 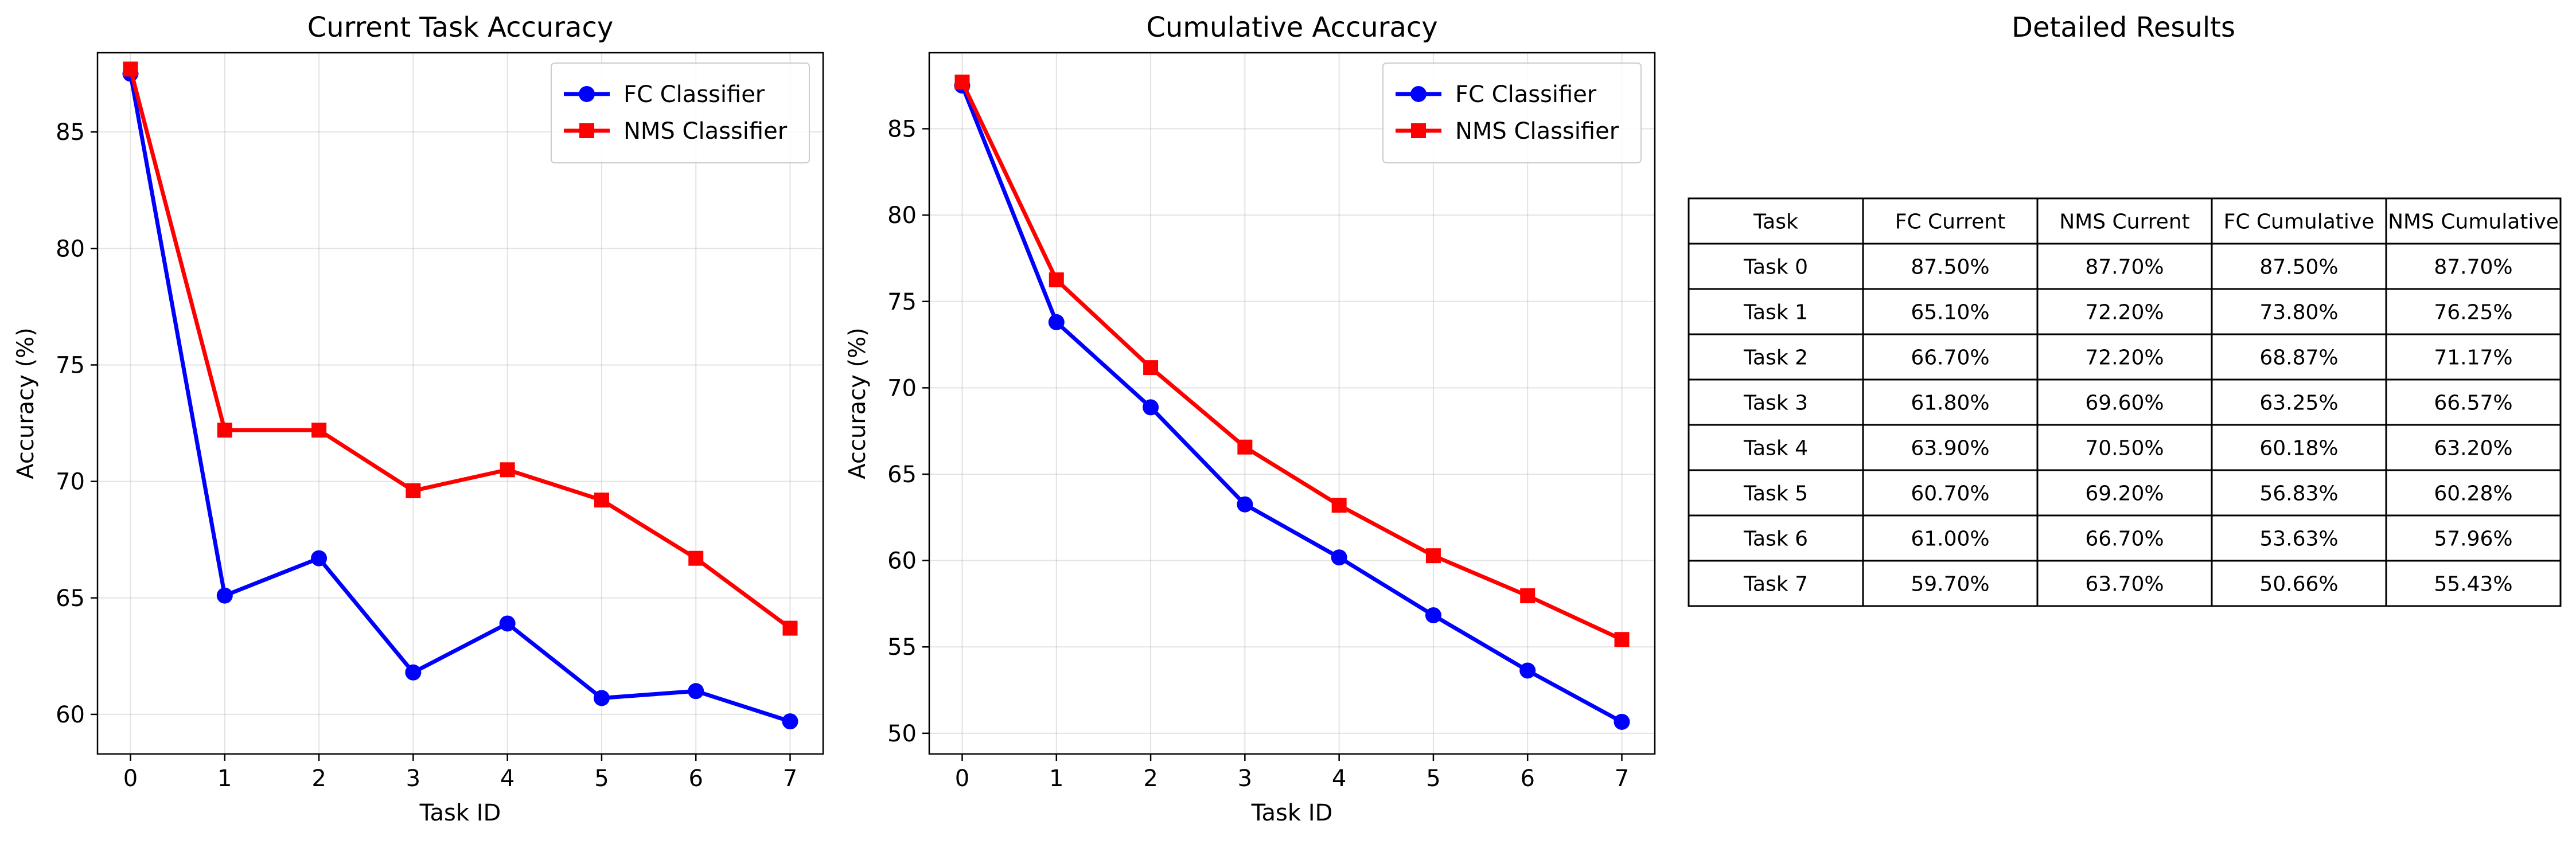 I want to click on y-tick-label: 85, so click(x=71, y=132).